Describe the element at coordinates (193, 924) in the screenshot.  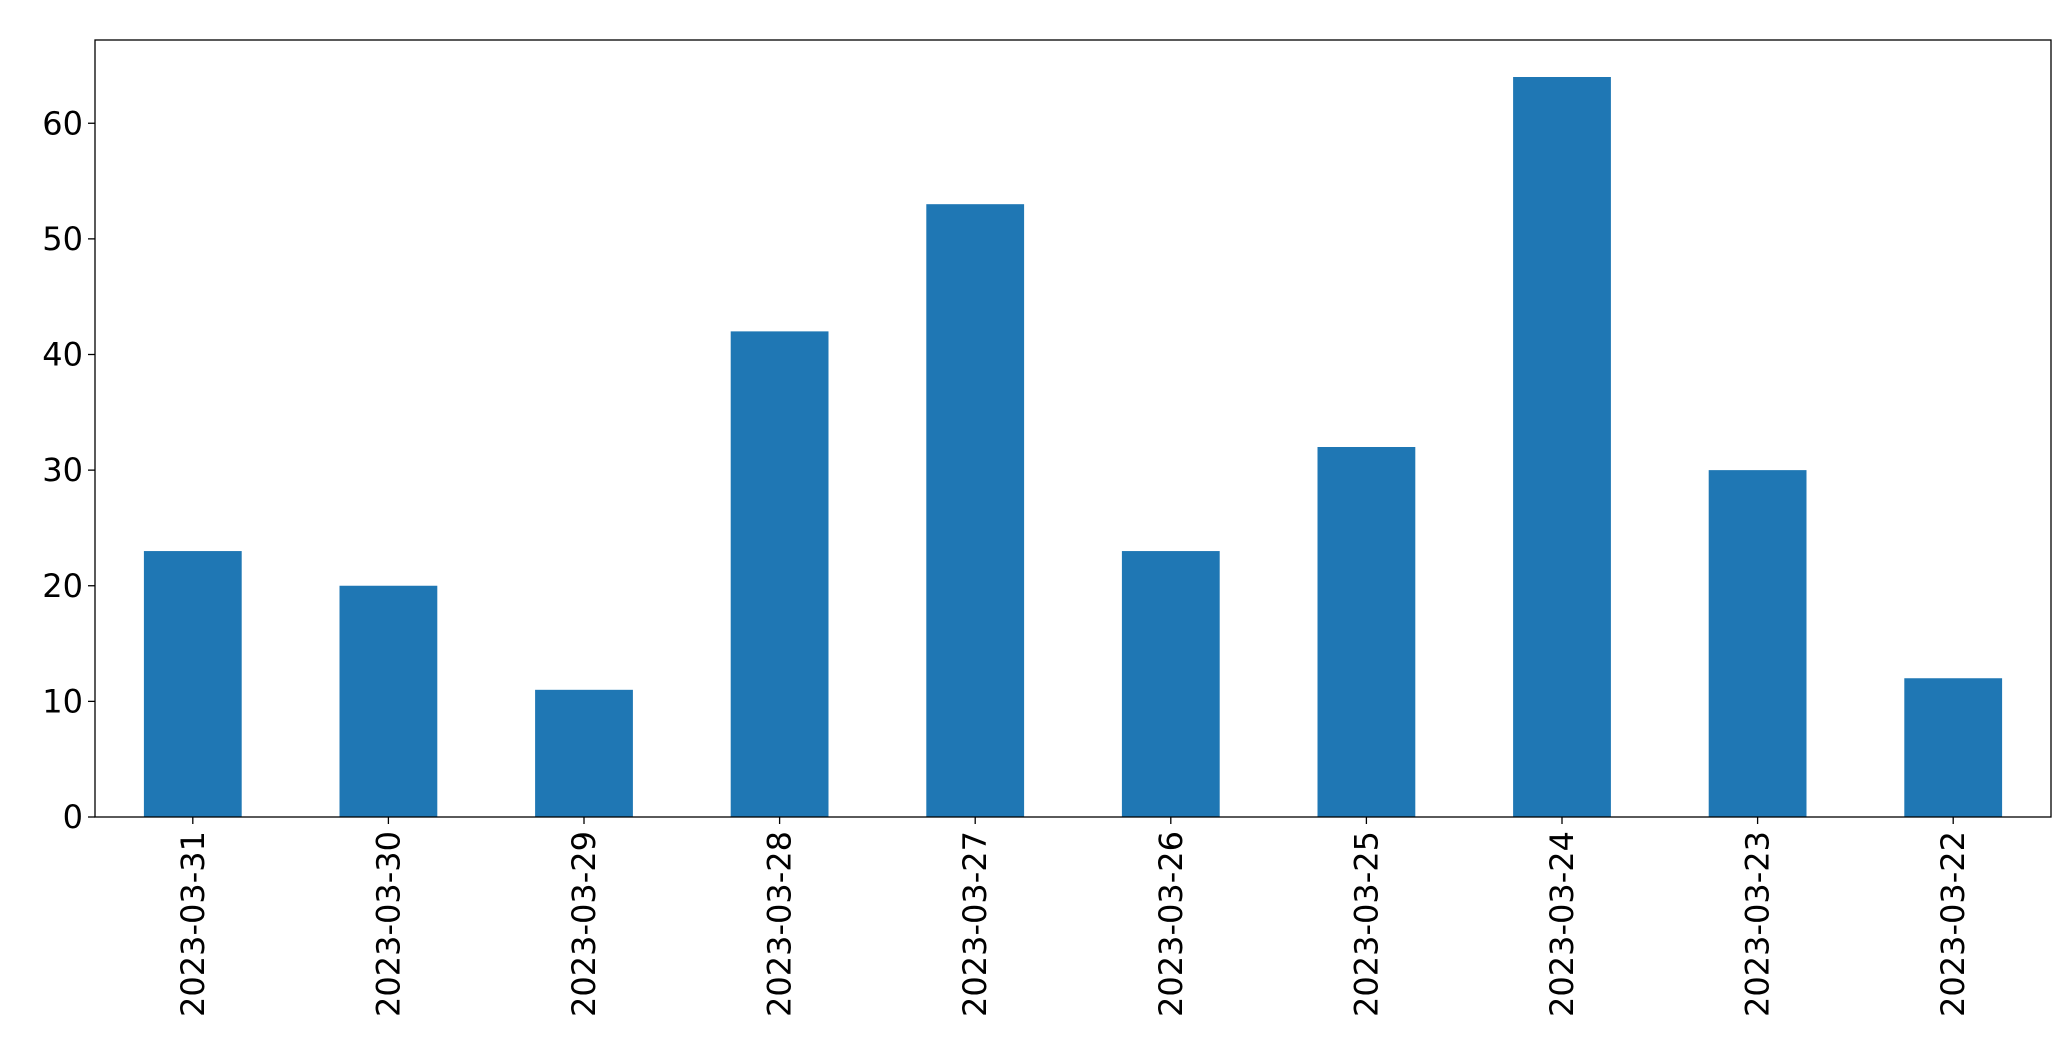
I see `x-tick-label: 2023-03-31` at that location.